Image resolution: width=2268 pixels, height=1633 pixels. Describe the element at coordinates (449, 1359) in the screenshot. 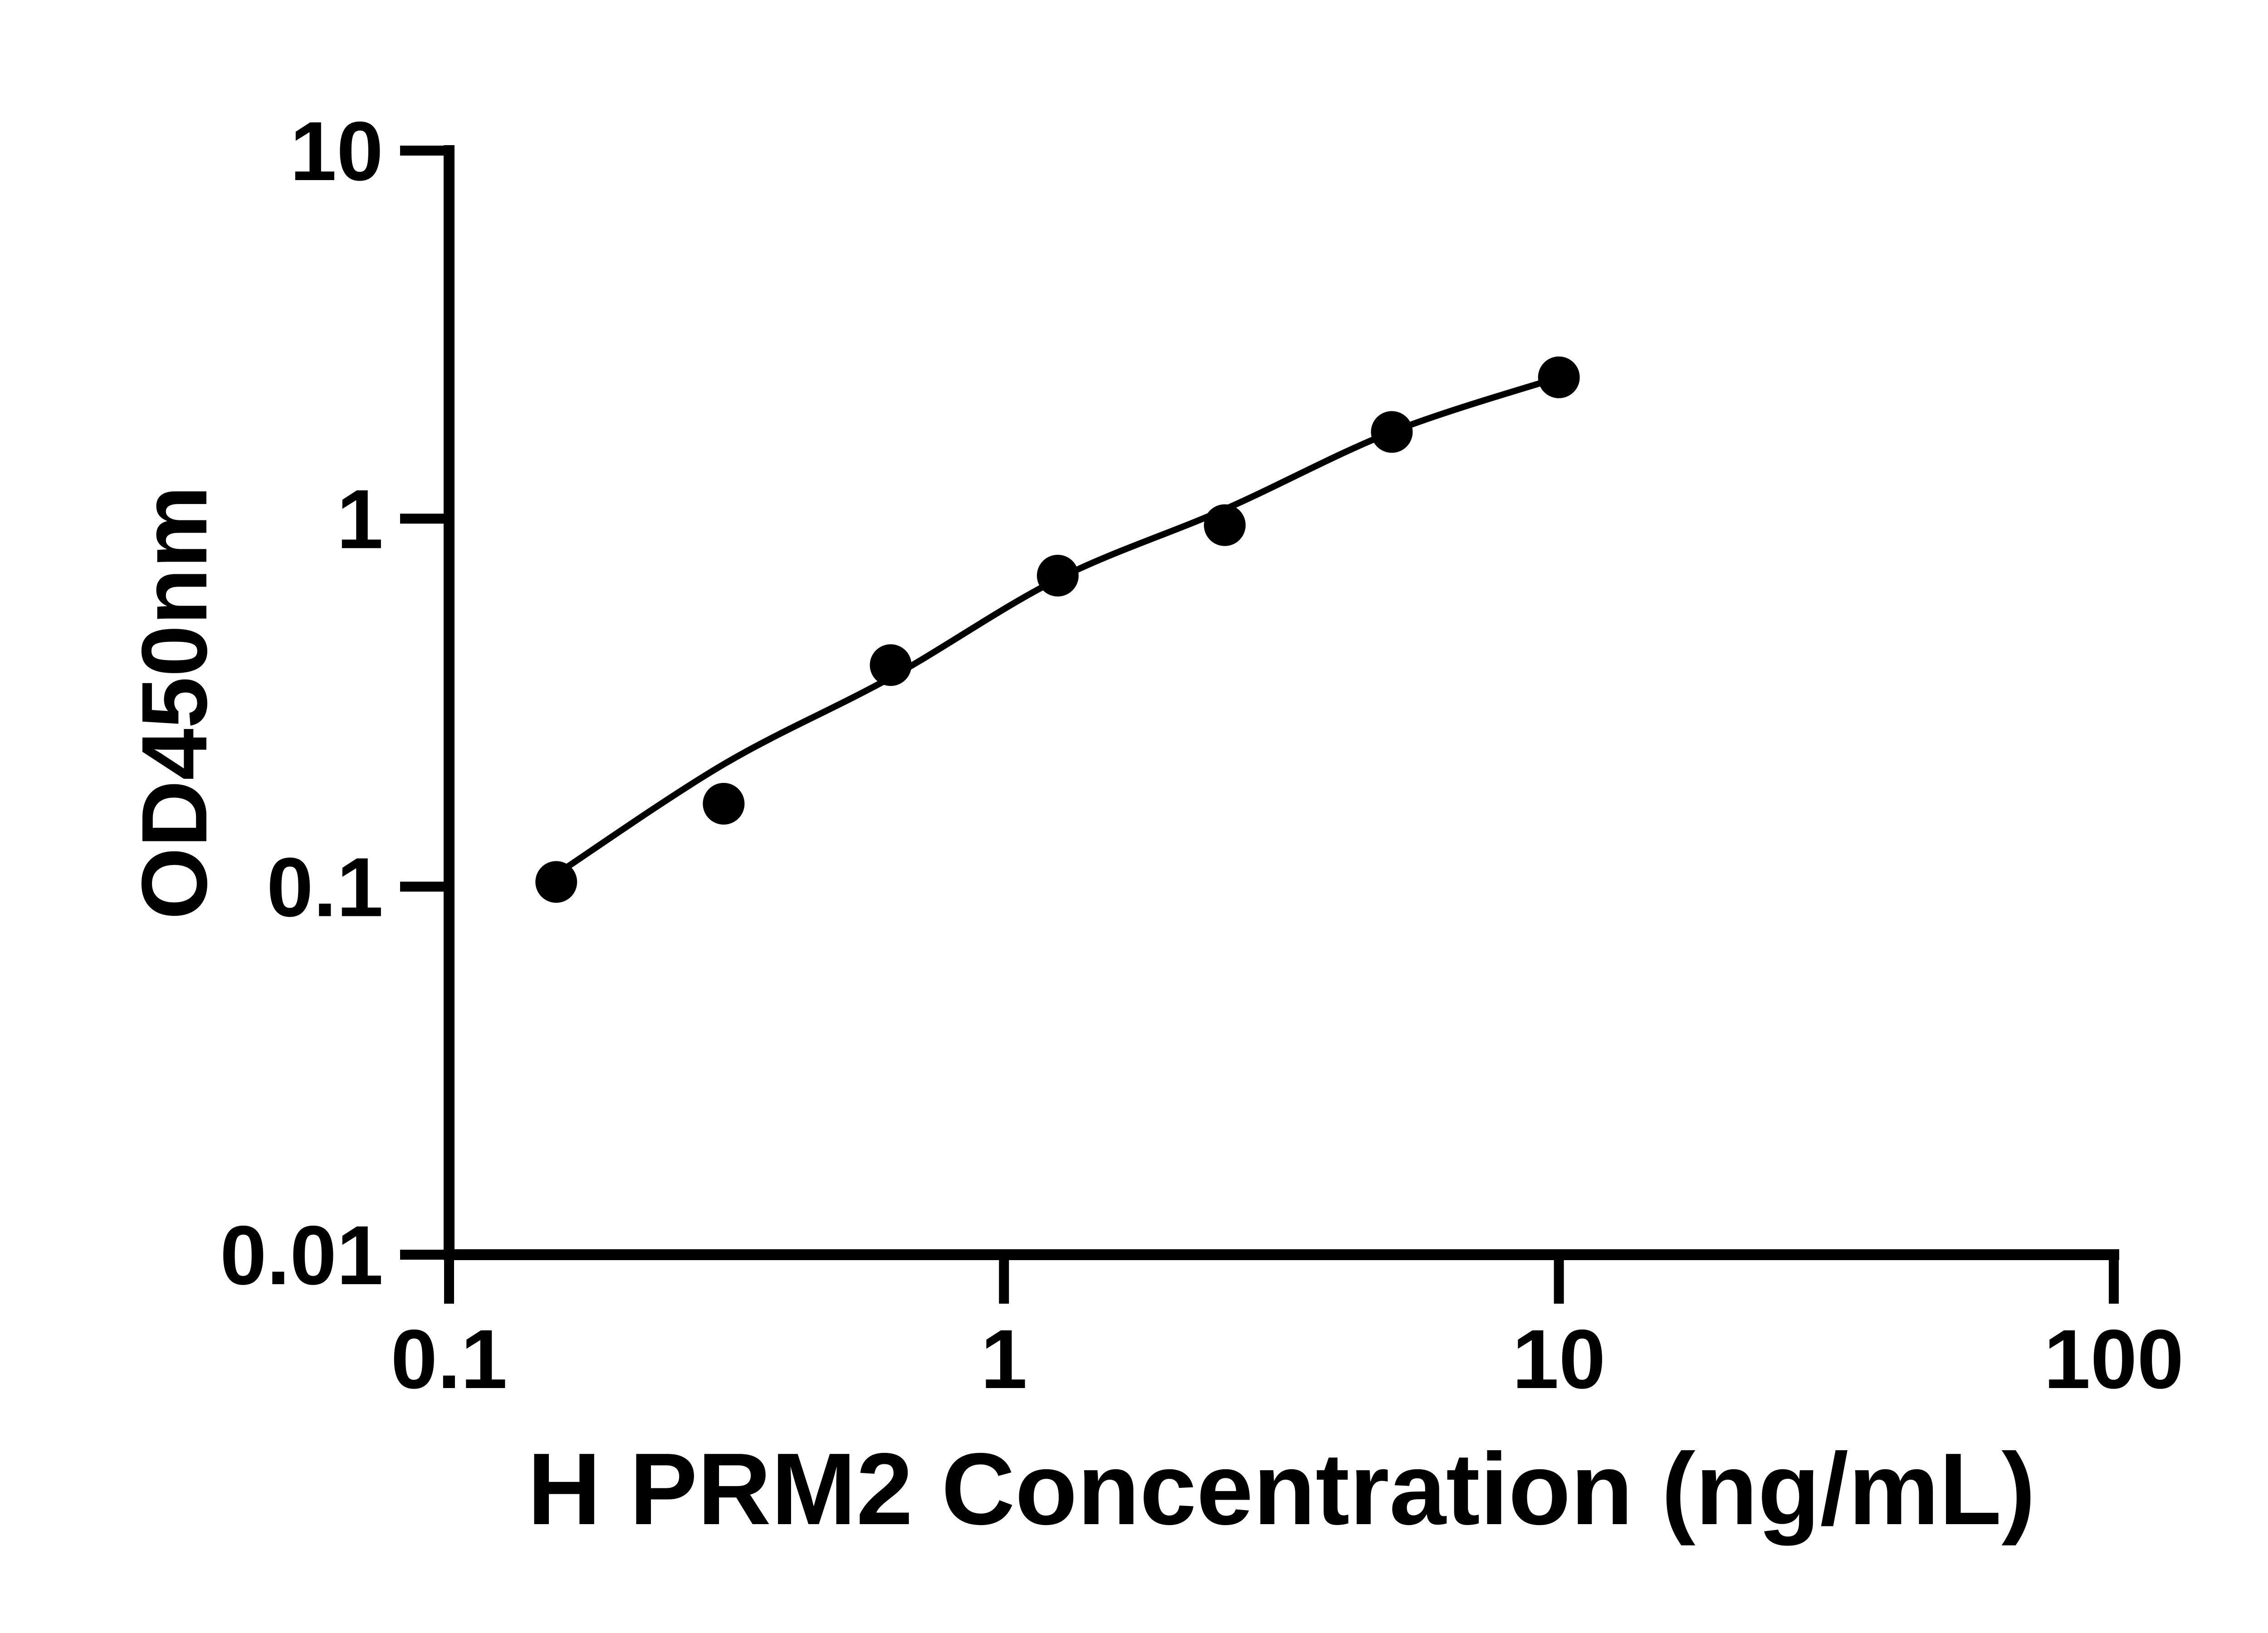

I see `x-tick-label: 0.1` at that location.